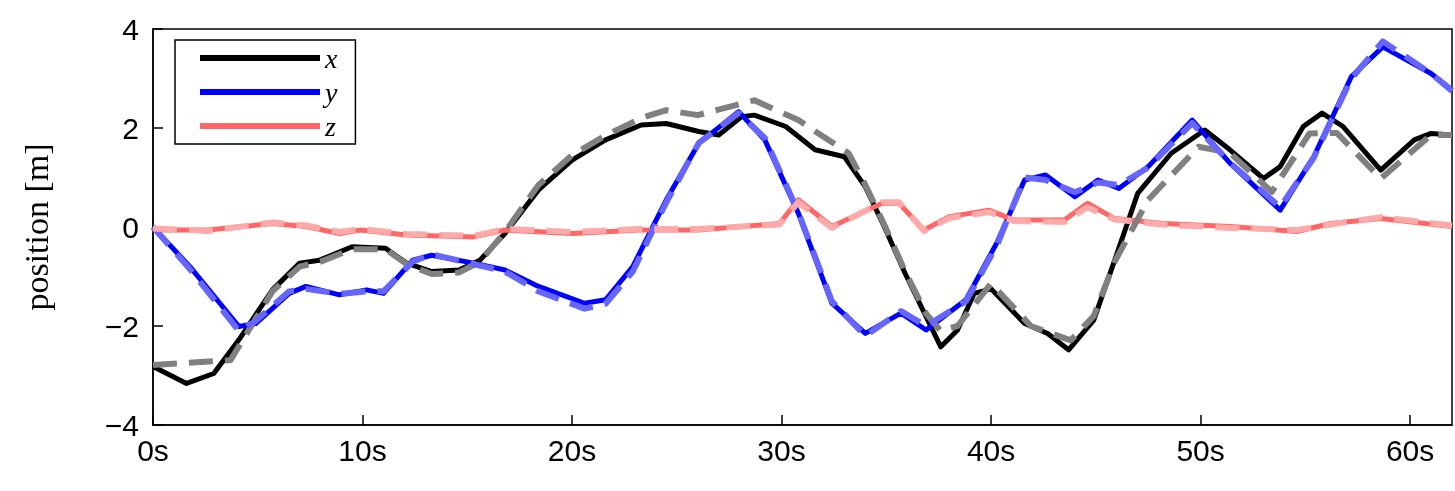  I want to click on x-tick-label: 20s, so click(572, 450).